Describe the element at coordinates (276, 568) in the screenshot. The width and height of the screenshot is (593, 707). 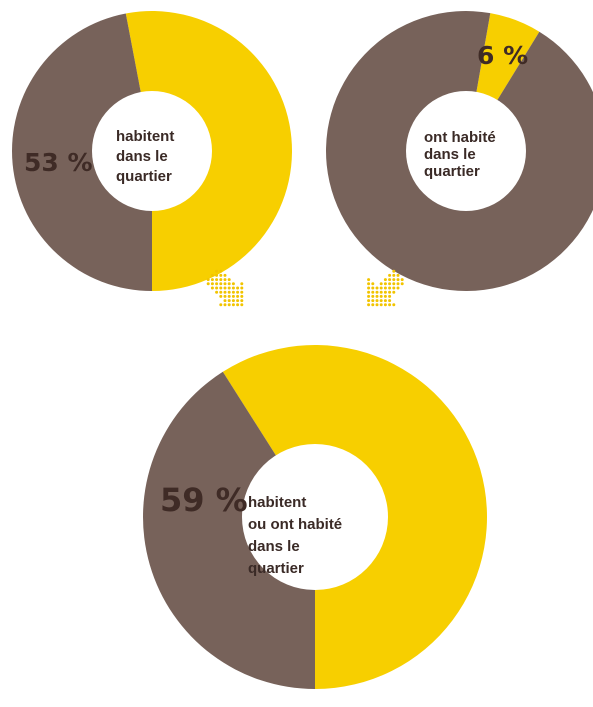
I see `chart3-center-line-4: quartier` at that location.